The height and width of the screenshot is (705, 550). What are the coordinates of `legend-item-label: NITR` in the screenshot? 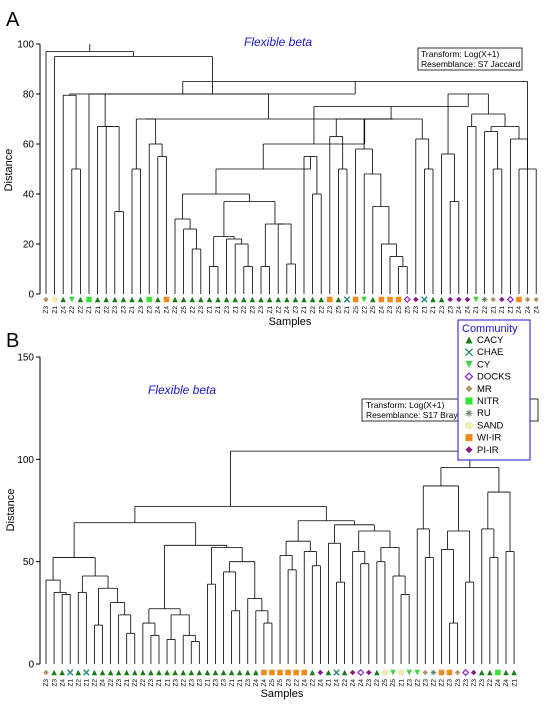 It's located at (488, 401).